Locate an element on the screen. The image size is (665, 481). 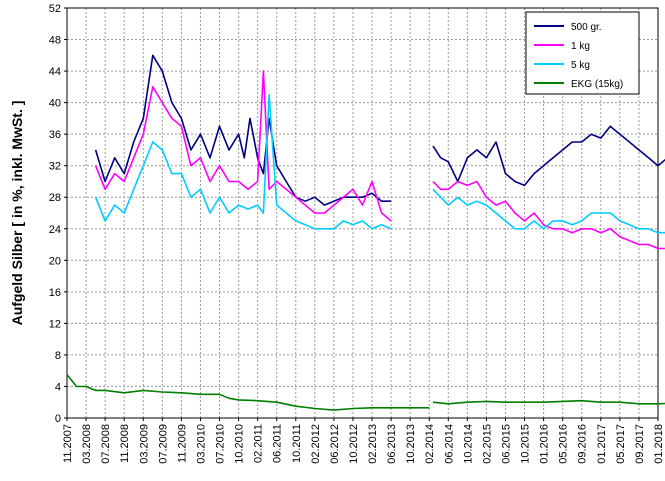
x-tick-label: 03.2008 is located at coordinates (87, 444).